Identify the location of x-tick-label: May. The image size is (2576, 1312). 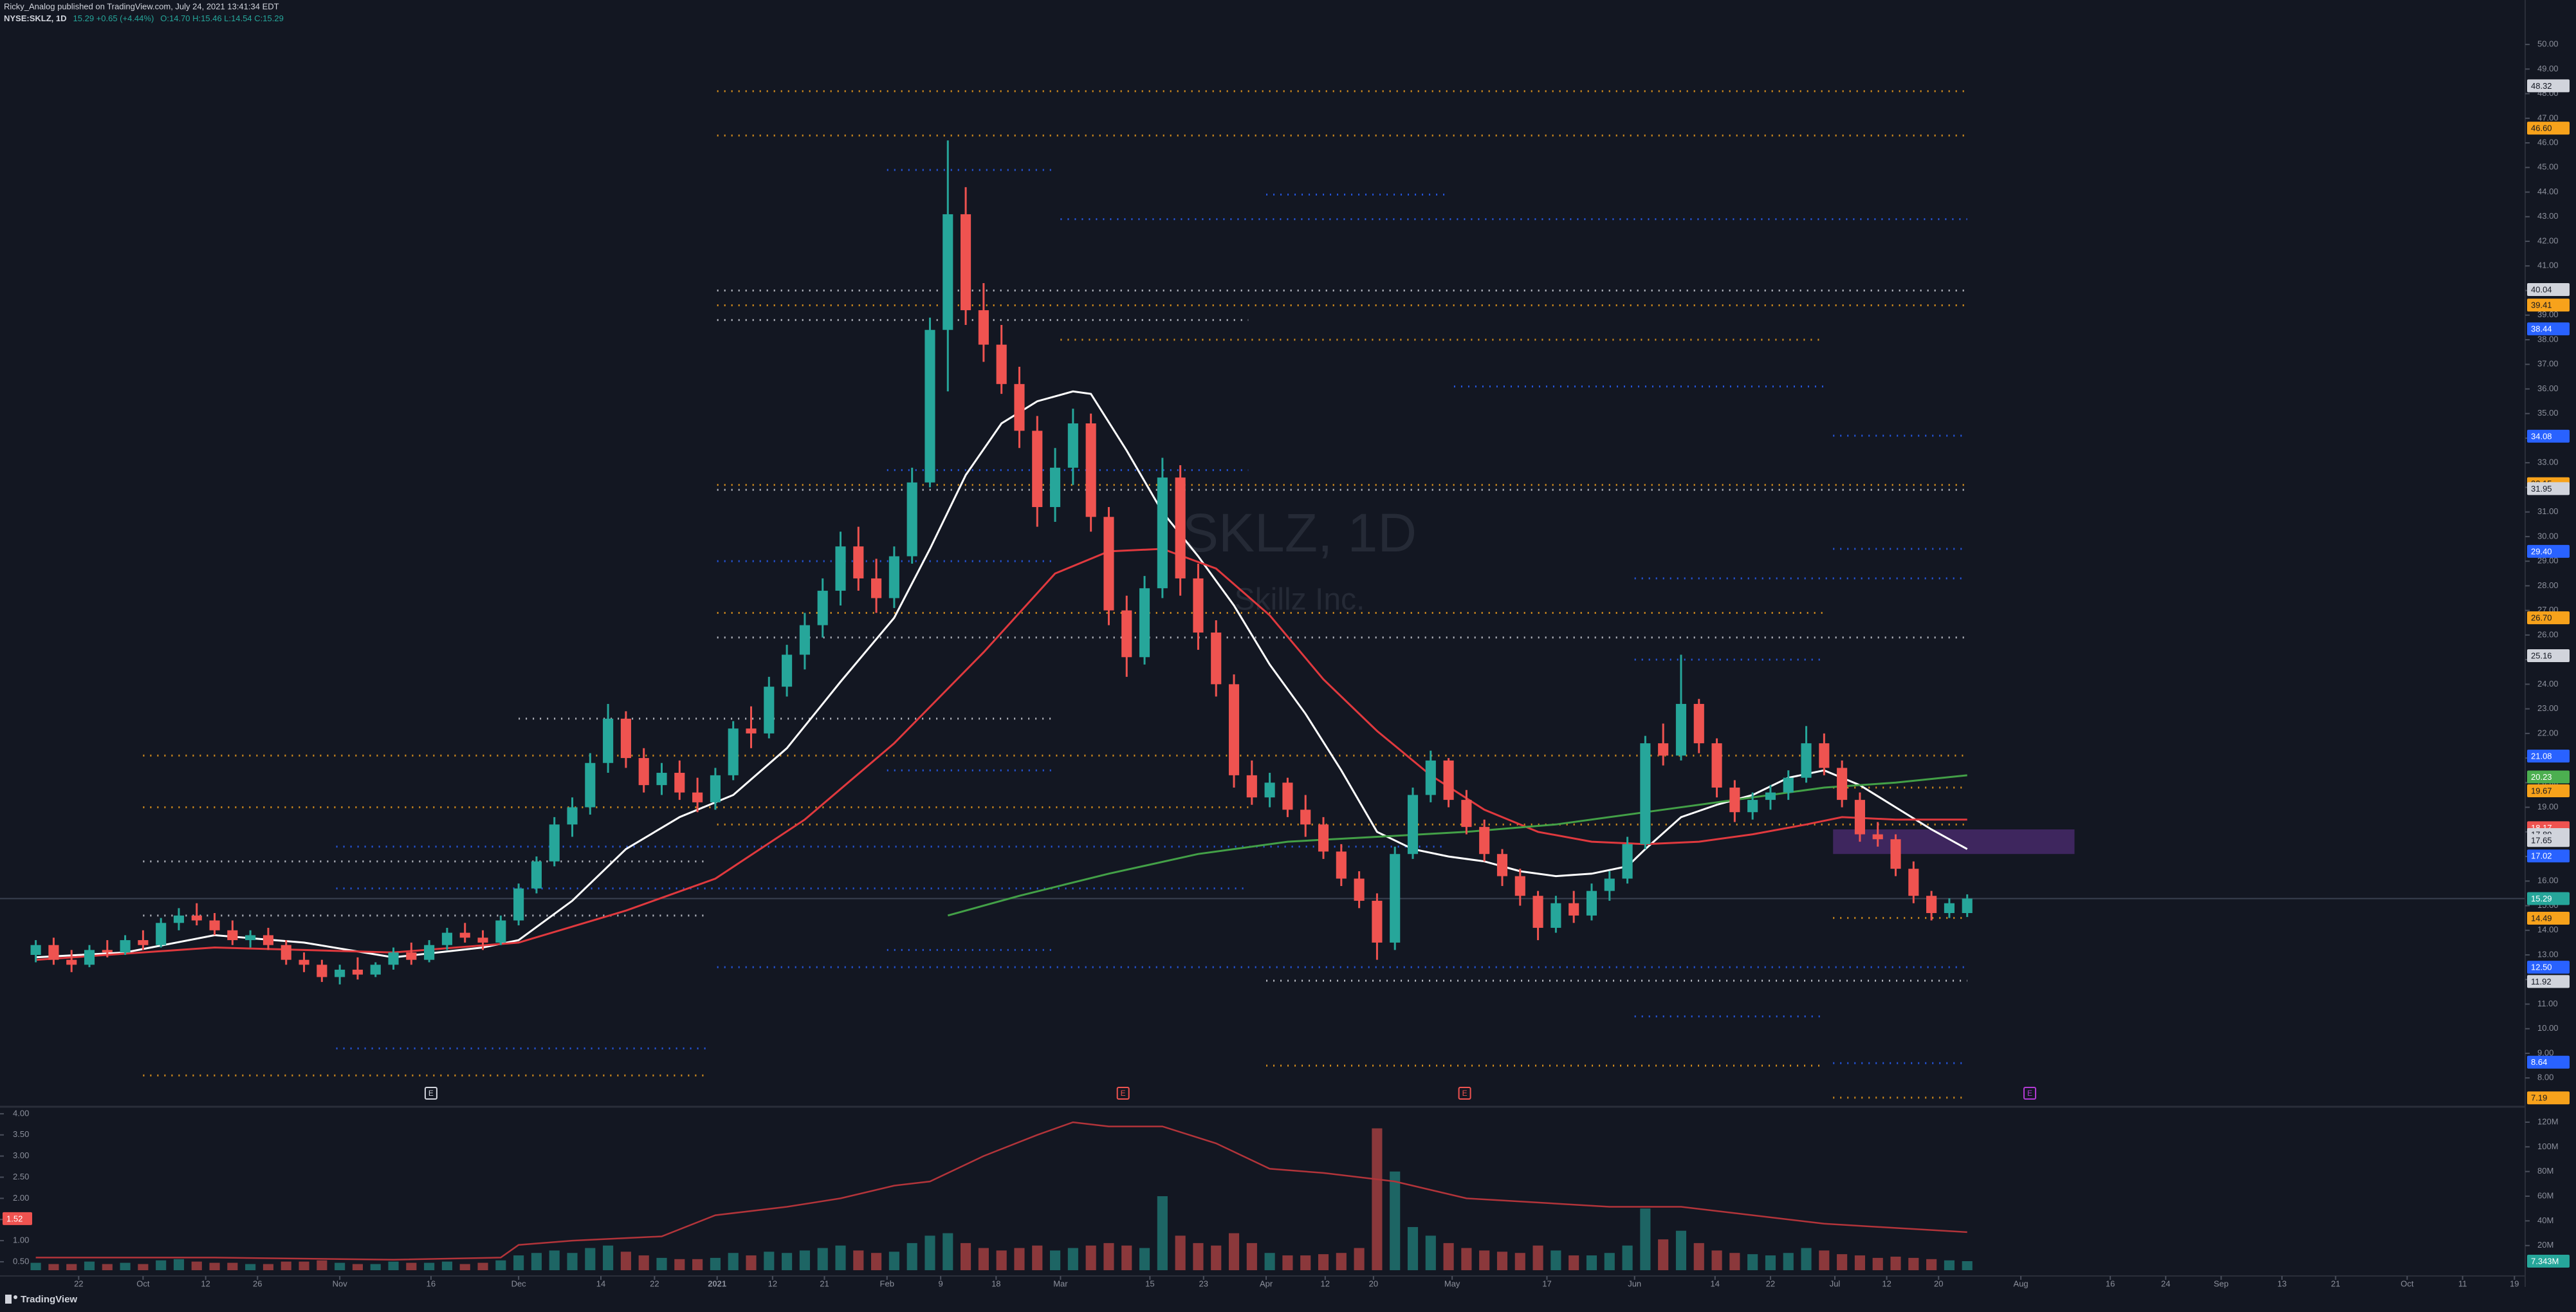
(1452, 1284).